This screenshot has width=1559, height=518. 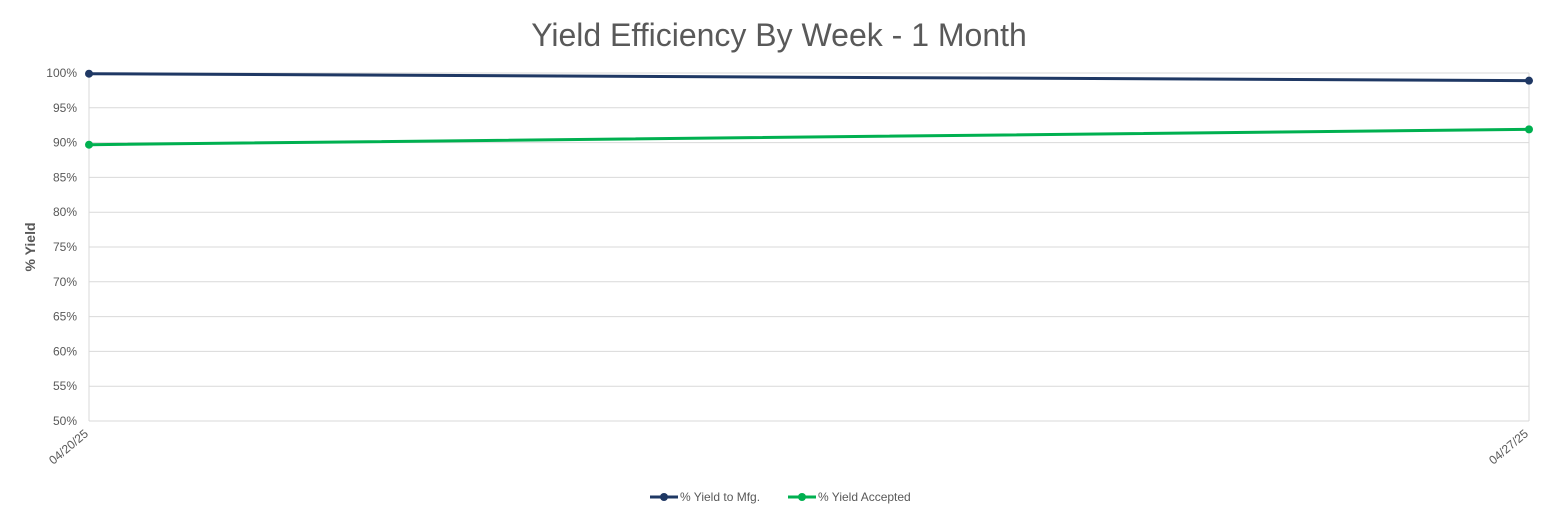 I want to click on legend: % Yield to Mfg. % Yield Accepted, so click(x=780, y=497).